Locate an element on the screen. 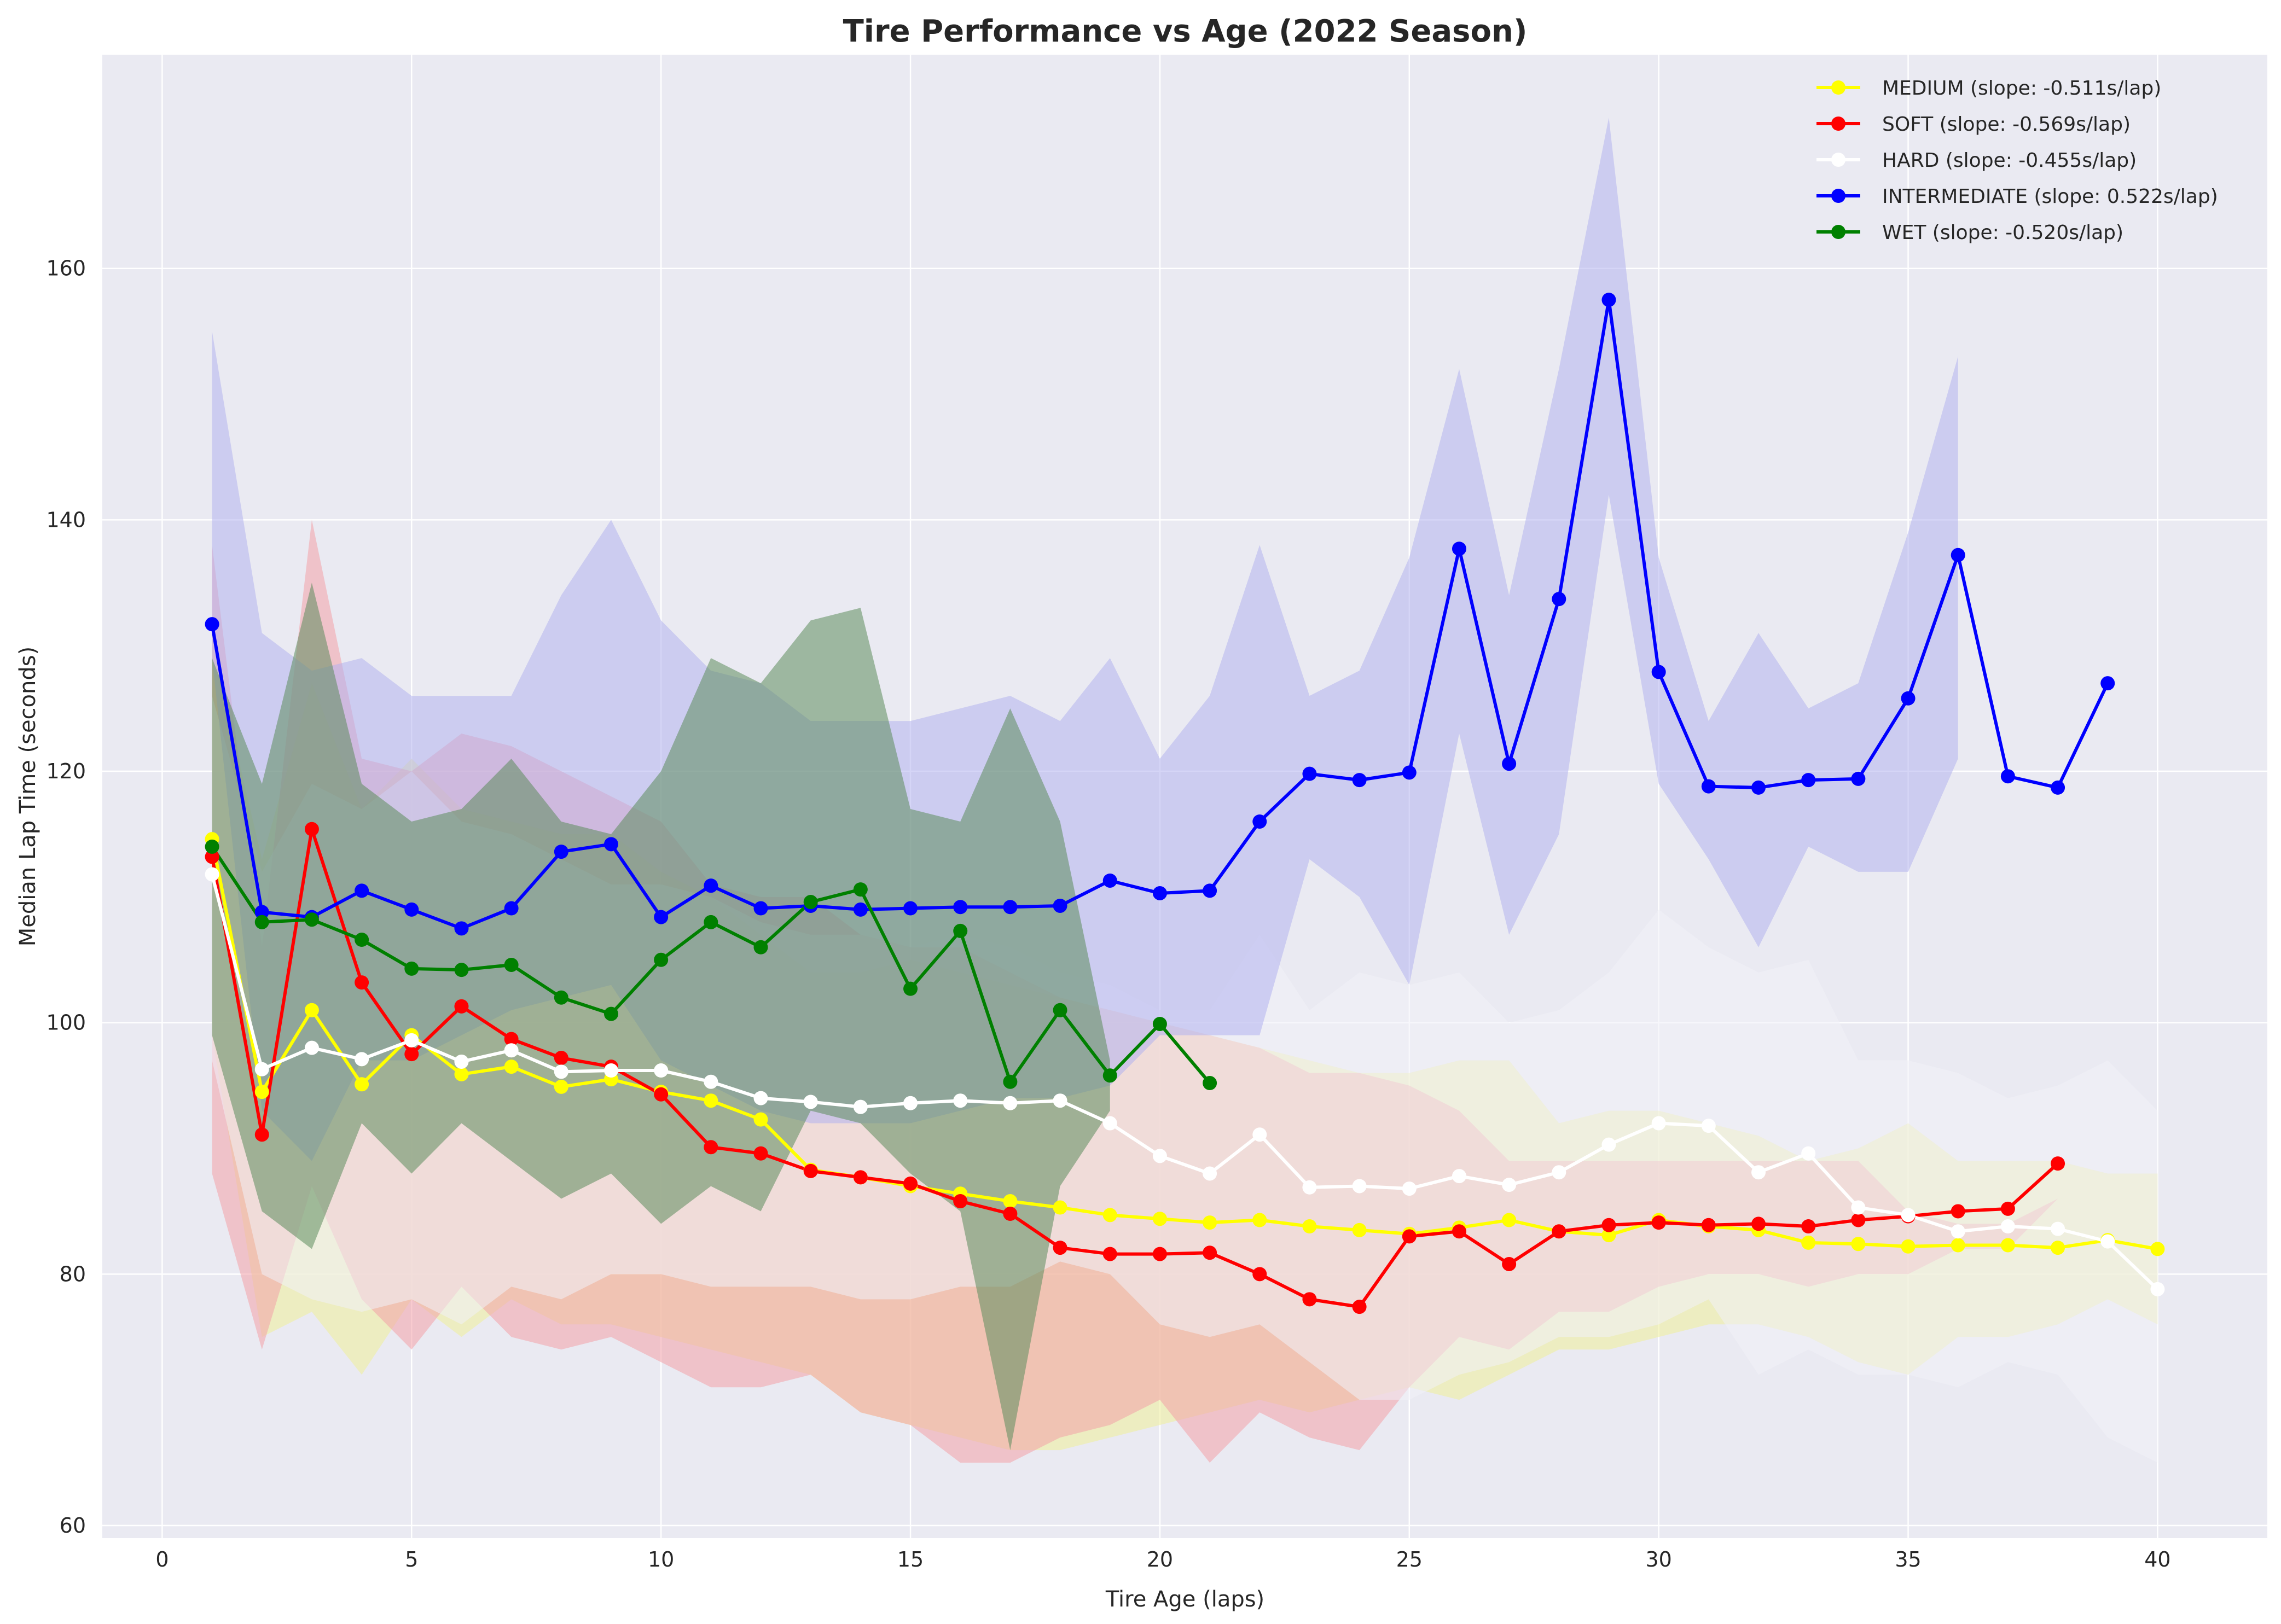 The width and height of the screenshot is (2281, 1624). legend-marker-medium is located at coordinates (1838, 87).